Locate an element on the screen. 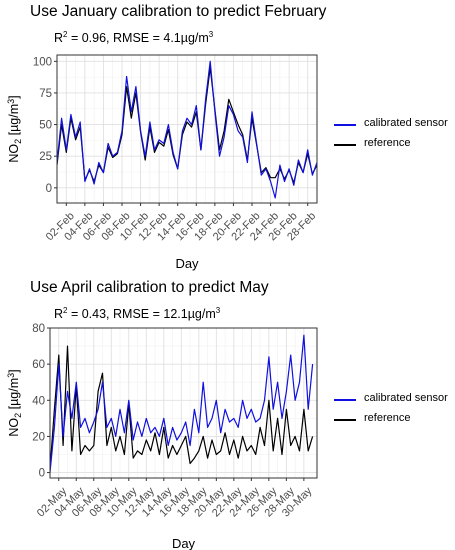 This screenshot has width=455, height=550. y-tick-label: 25 is located at coordinates (45, 157).